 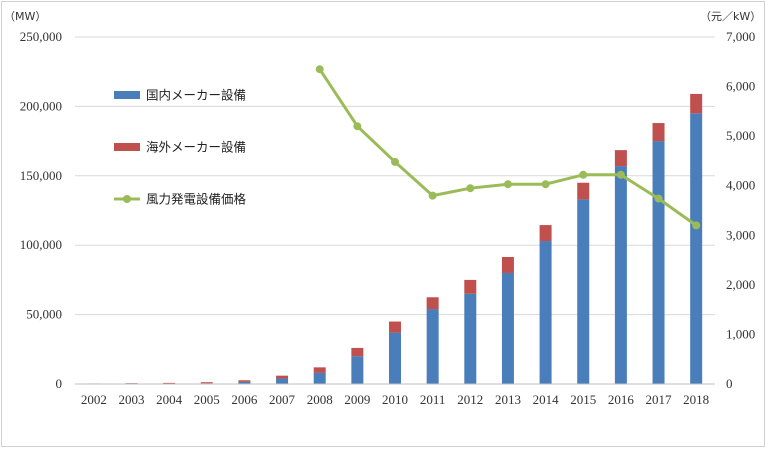 I want to click on x-tick-label: 2008, so click(x=320, y=399).